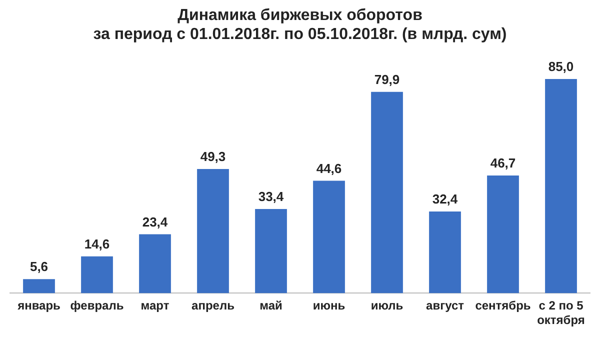  Describe the element at coordinates (561, 313) in the screenshot. I see `x-tick-label: с 2 по 5 октября` at that location.